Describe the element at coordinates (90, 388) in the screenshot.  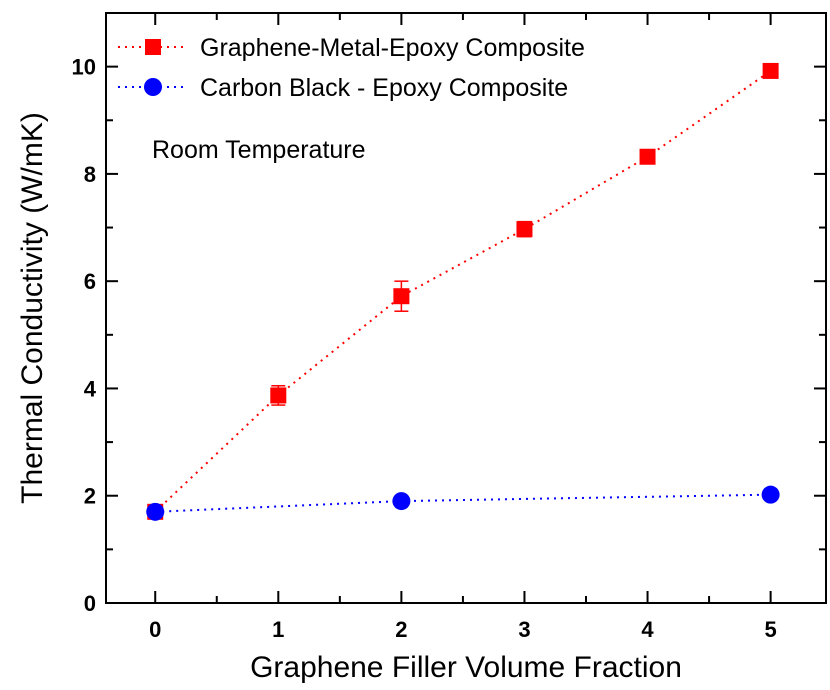
I see `y-tick-label: 4` at that location.